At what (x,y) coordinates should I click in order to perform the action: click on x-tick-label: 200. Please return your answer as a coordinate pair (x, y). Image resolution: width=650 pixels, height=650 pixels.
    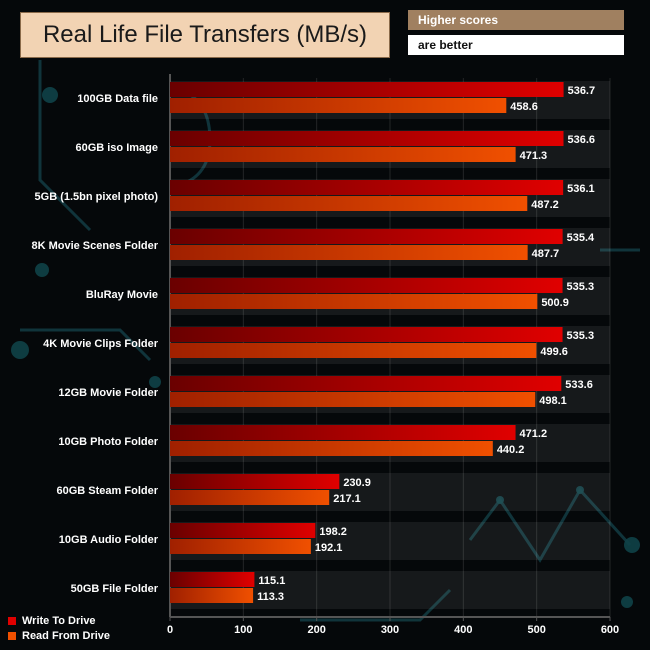
    Looking at the image, I should click on (316, 630).